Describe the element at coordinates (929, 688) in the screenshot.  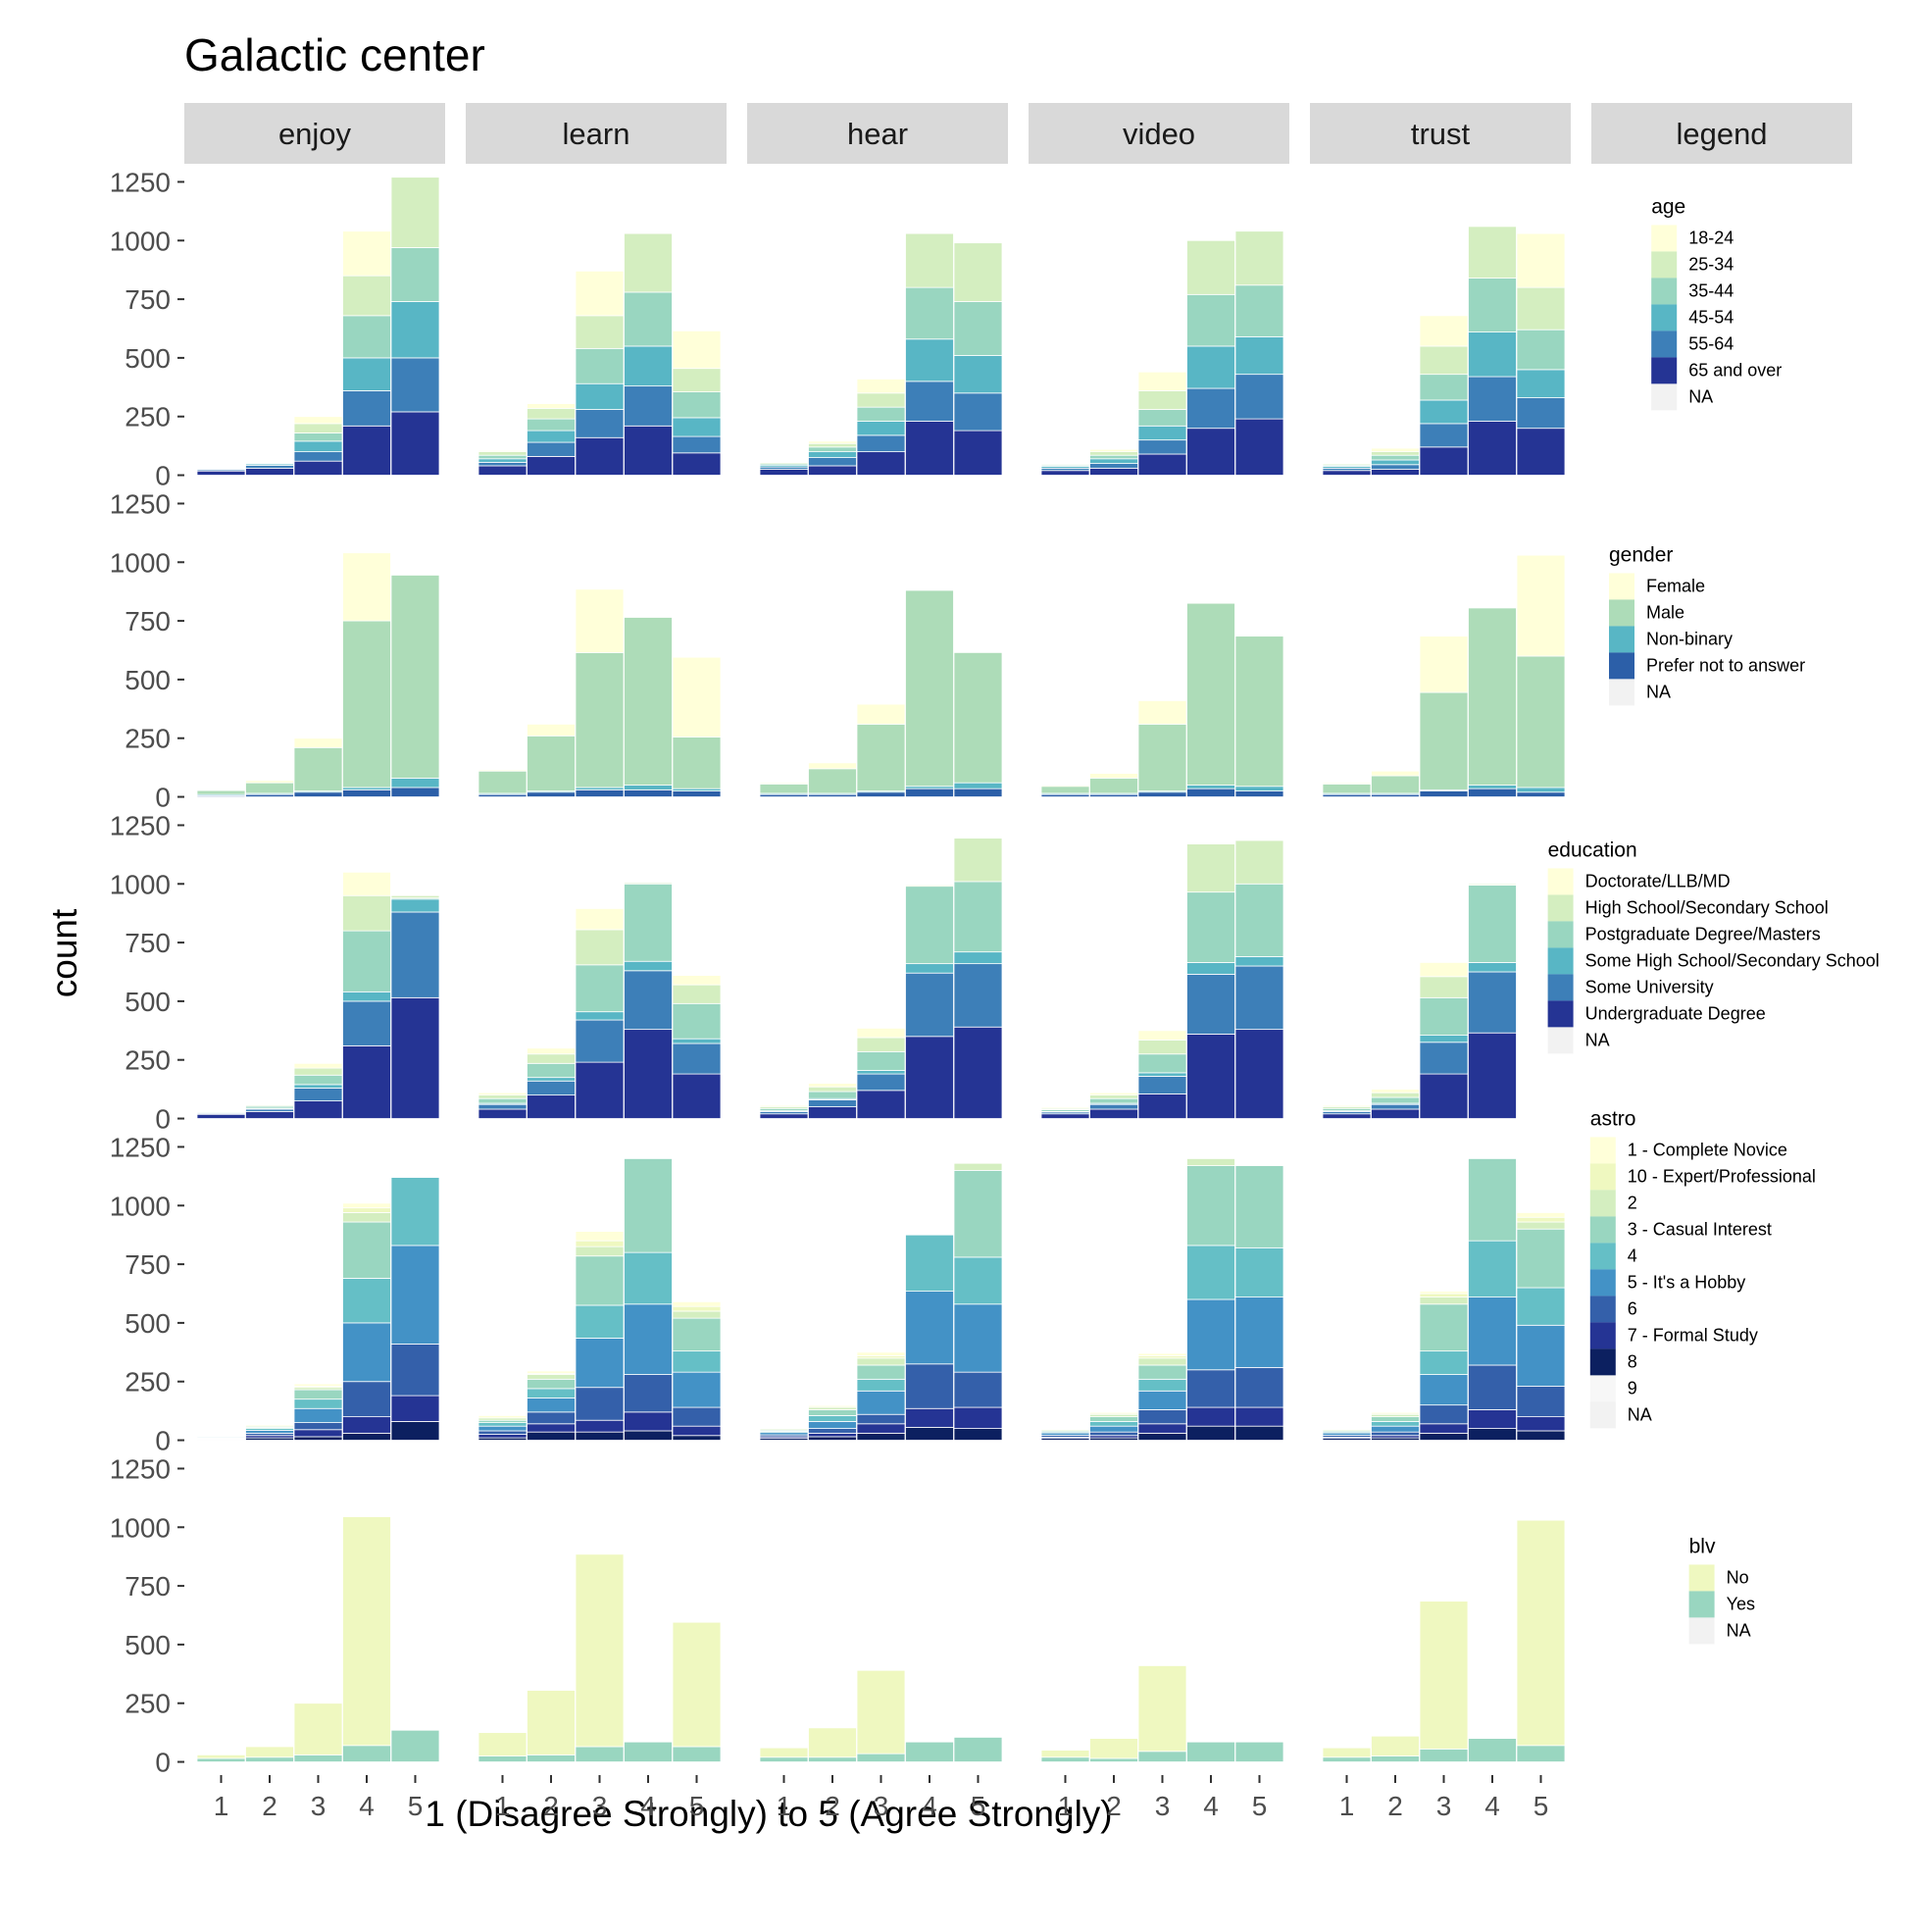
I see `bar-segment-gender-hear-4-Male` at that location.